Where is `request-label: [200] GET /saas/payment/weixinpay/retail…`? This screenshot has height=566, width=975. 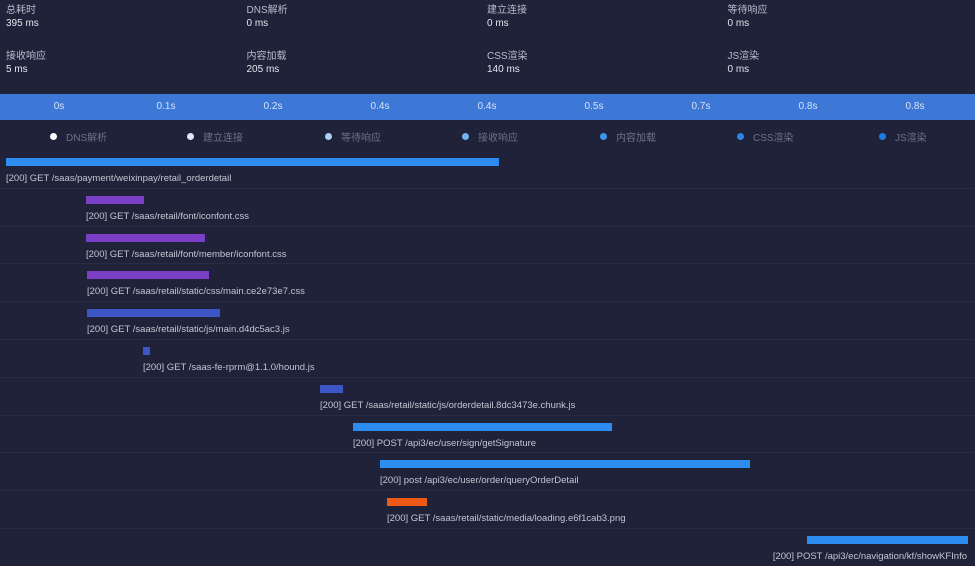
request-label: [200] GET /saas/payment/weixinpay/retail… is located at coordinates (119, 178).